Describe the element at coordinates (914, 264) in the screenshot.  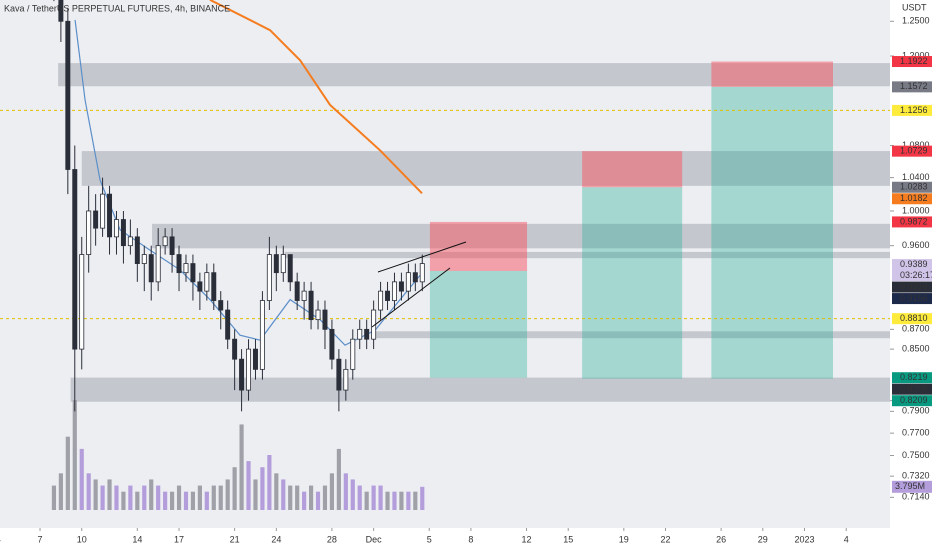
I see `price-badge-label: 0.9389` at that location.